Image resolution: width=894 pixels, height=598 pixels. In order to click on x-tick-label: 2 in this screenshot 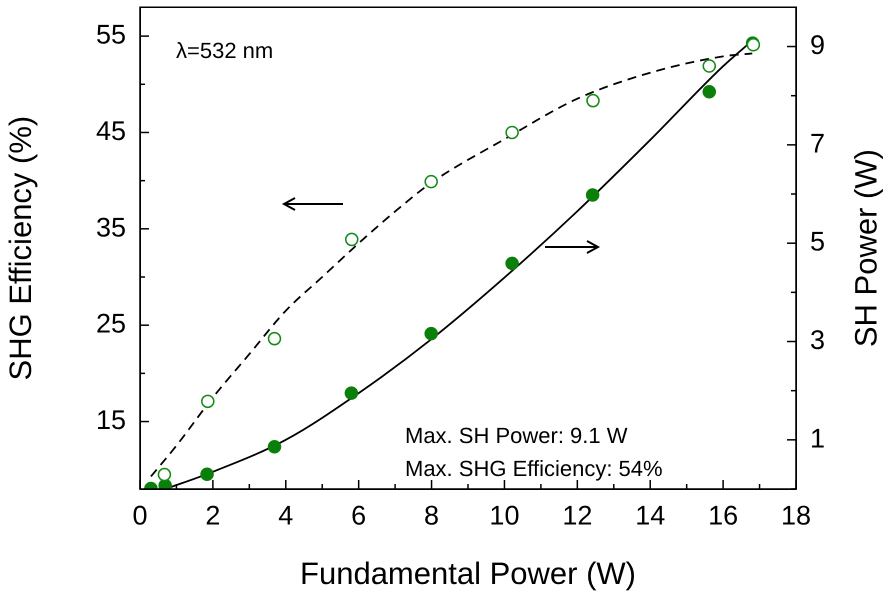, I will do `click(212, 515)`.